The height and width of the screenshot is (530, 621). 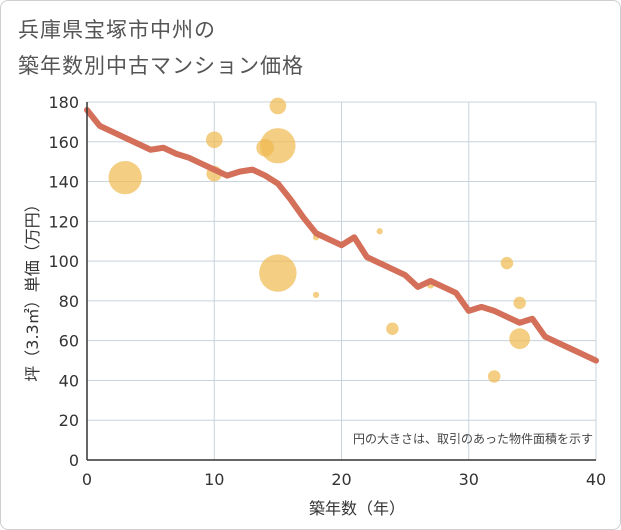 I want to click on bubble-size-note: 円の大きさは、取引のあった物件面積を示す, so click(x=473, y=438).